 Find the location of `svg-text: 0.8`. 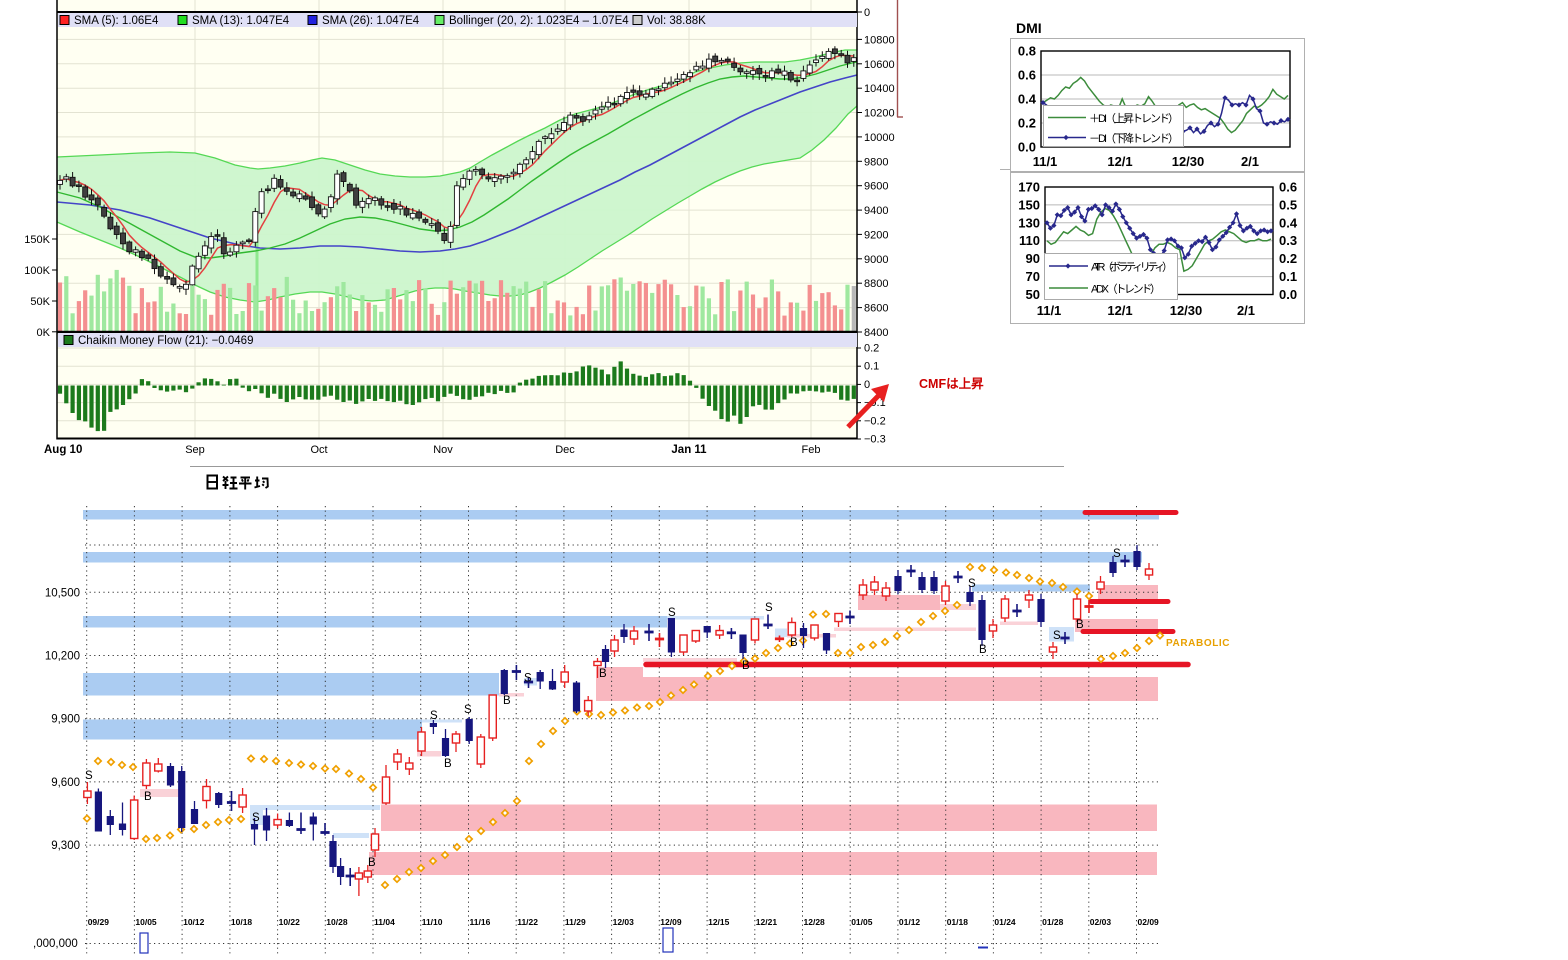

svg-text: 0.8 is located at coordinates (1027, 51).